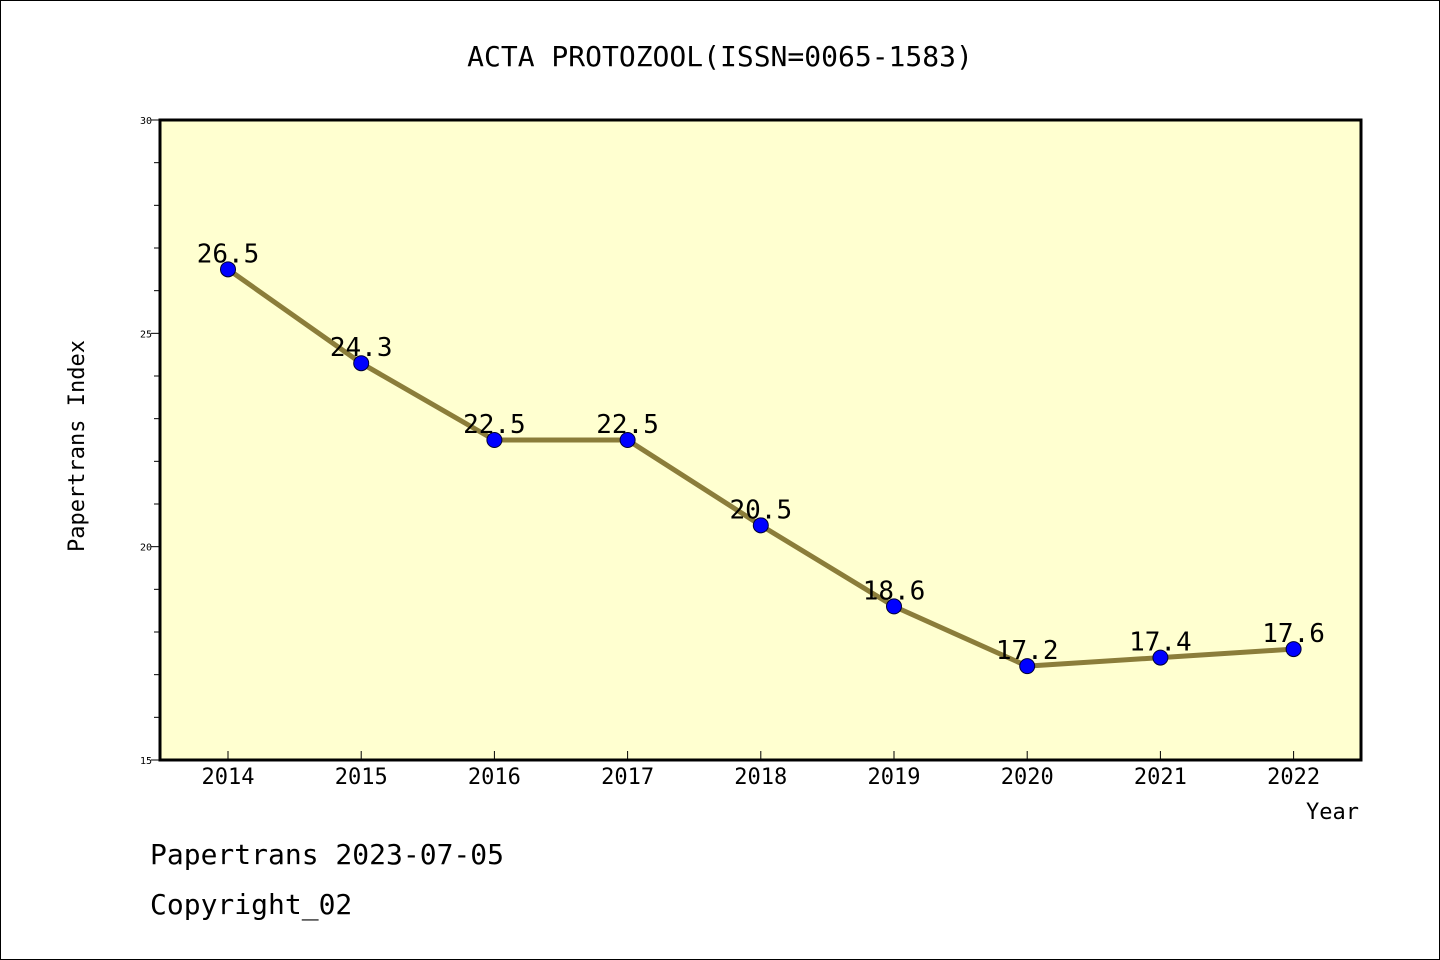 This screenshot has height=960, width=1440. I want to click on y-tick-label: 25, so click(146, 334).